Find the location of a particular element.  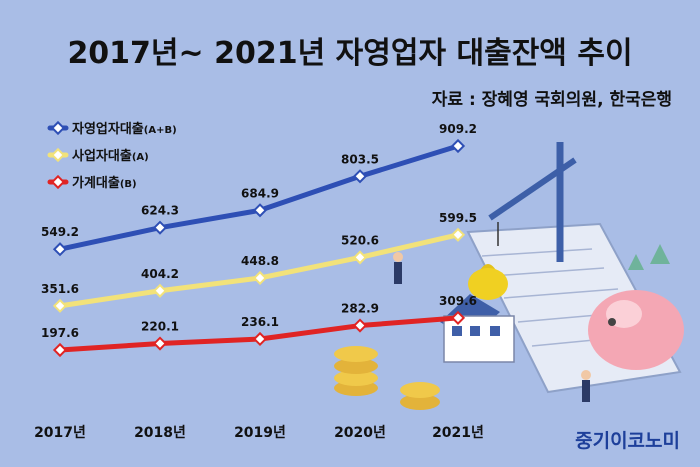

legend-label: 가계대출(B) is located at coordinates (104, 183).